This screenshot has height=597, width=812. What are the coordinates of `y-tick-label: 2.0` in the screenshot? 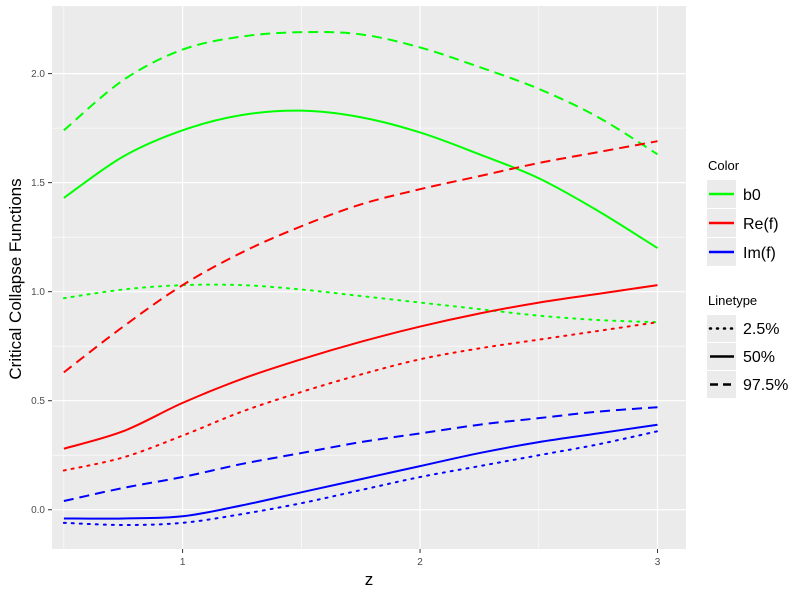 It's located at (38, 74).